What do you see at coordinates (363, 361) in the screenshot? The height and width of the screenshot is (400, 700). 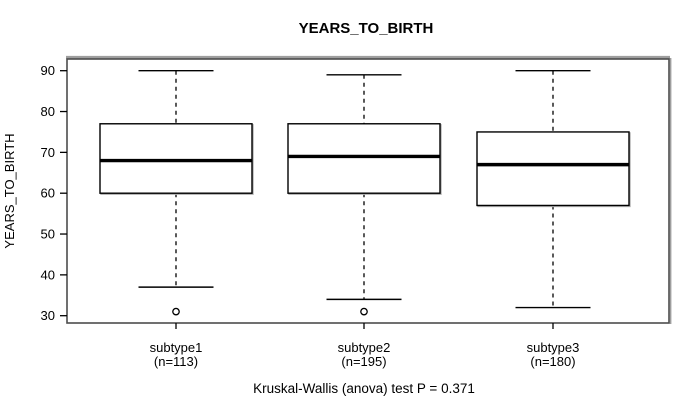 I see `group-count-label: (n=195)` at bounding box center [363, 361].